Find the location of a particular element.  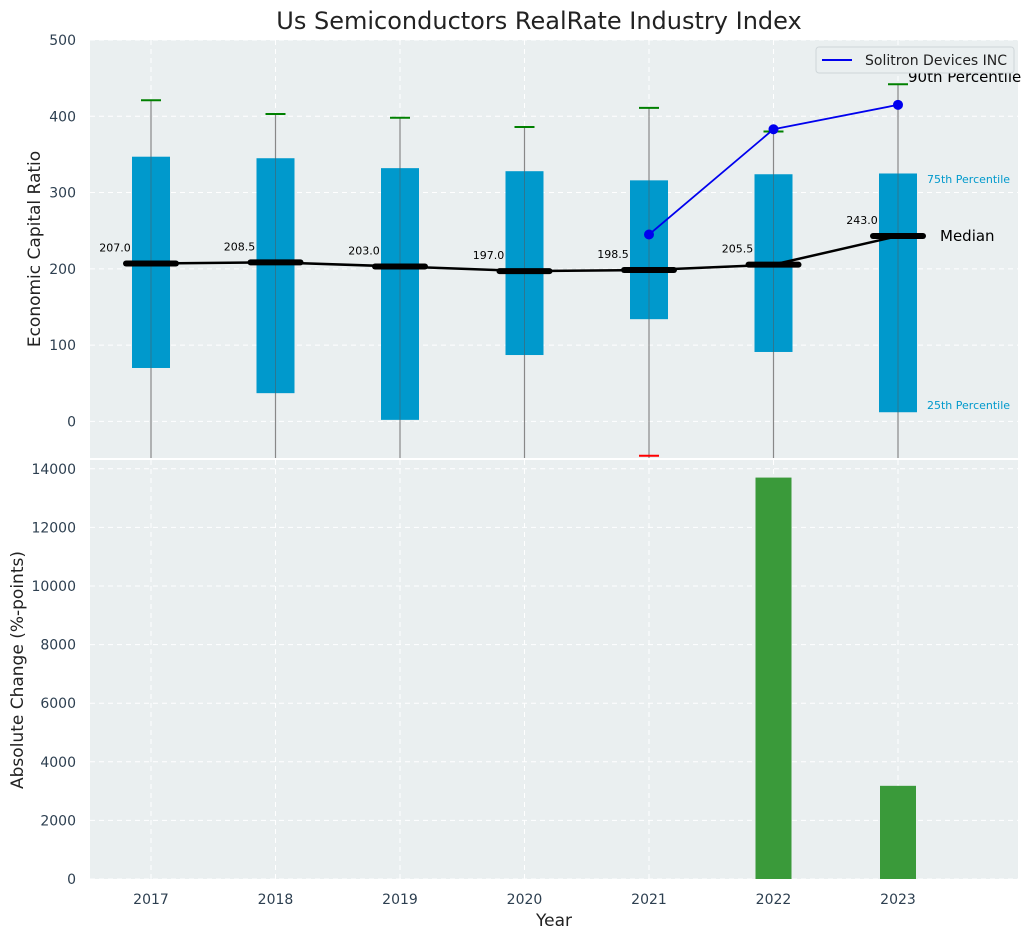

x-tick-label: 2022 is located at coordinates (774, 900).